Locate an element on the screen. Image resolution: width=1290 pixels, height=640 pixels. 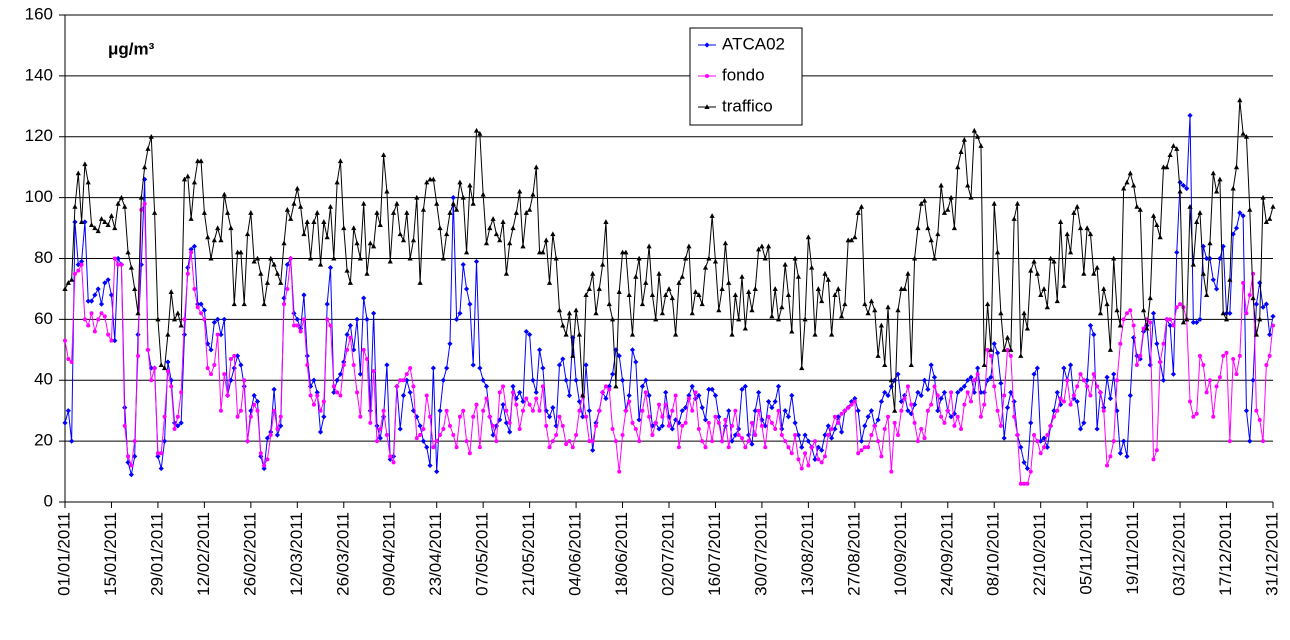
x-tick-label: 29/01/2011 is located at coordinates (156, 554).